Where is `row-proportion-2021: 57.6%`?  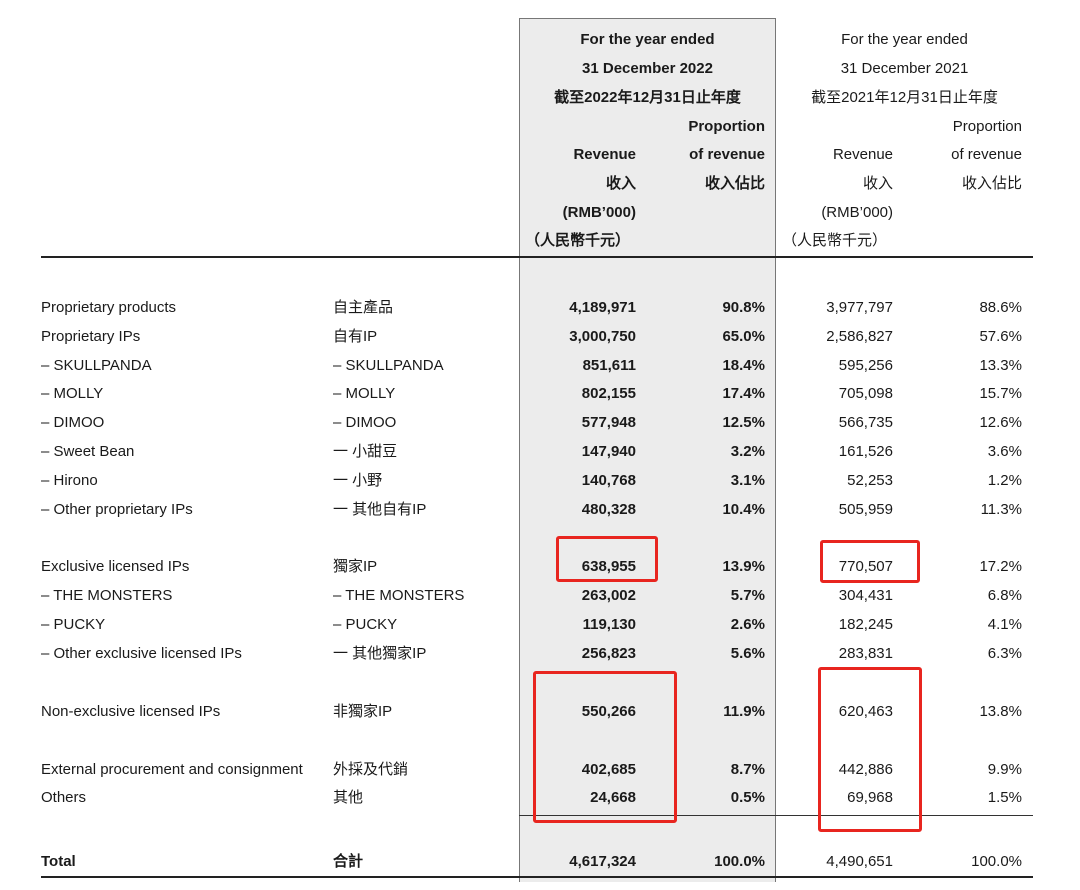
row-proportion-2021: 57.6% is located at coordinates (1000, 336).